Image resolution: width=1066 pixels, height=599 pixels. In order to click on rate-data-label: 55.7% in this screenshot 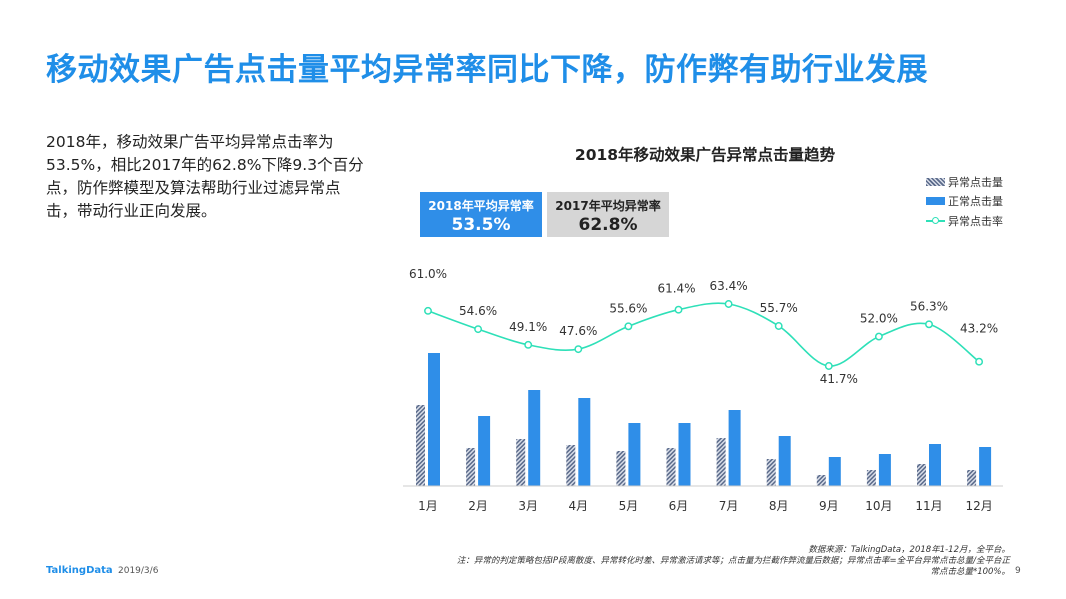, I will do `click(779, 308)`.